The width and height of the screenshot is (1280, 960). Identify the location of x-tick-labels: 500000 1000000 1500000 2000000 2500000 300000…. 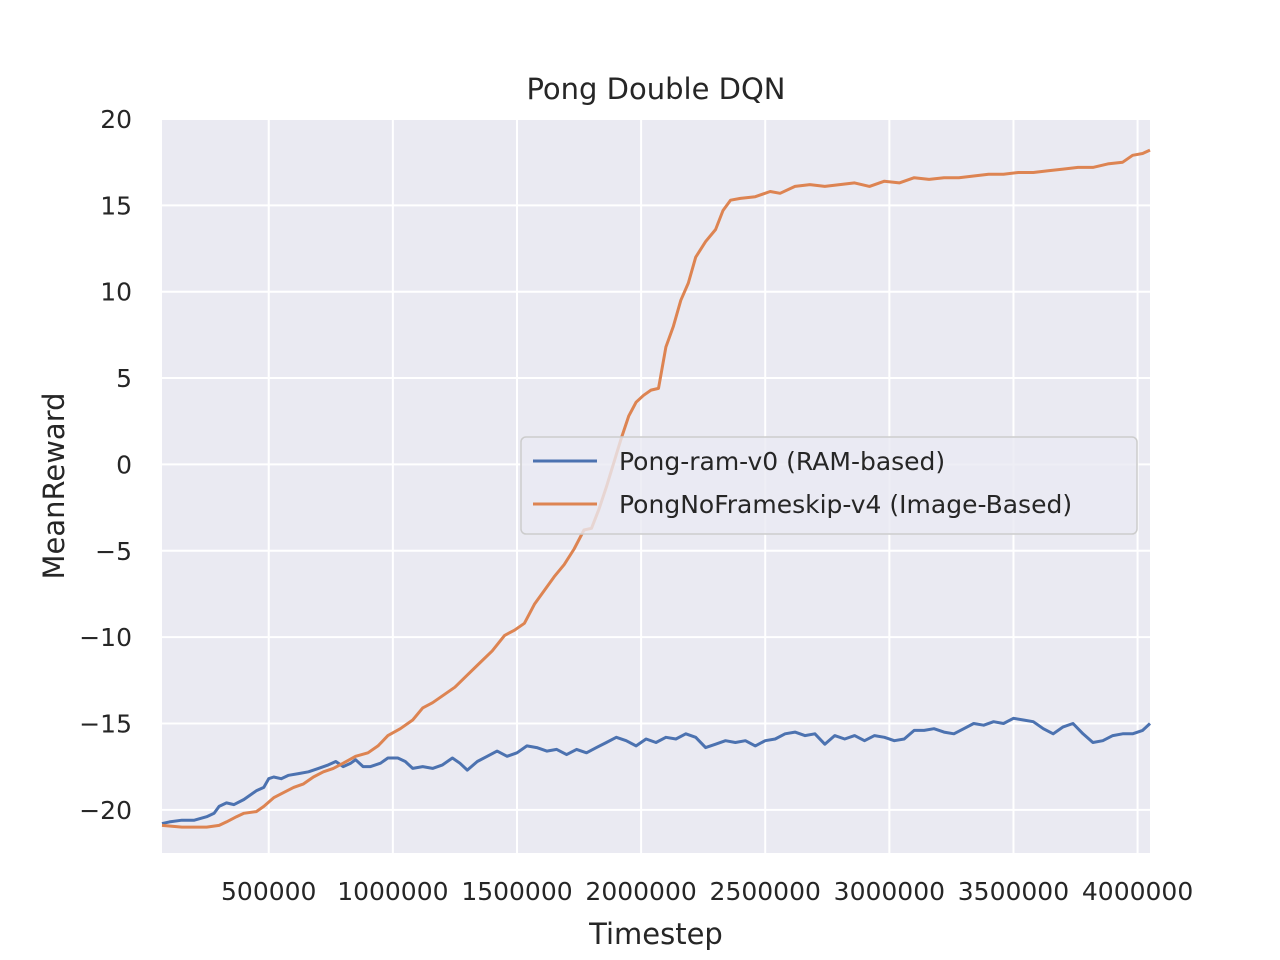
(707, 891).